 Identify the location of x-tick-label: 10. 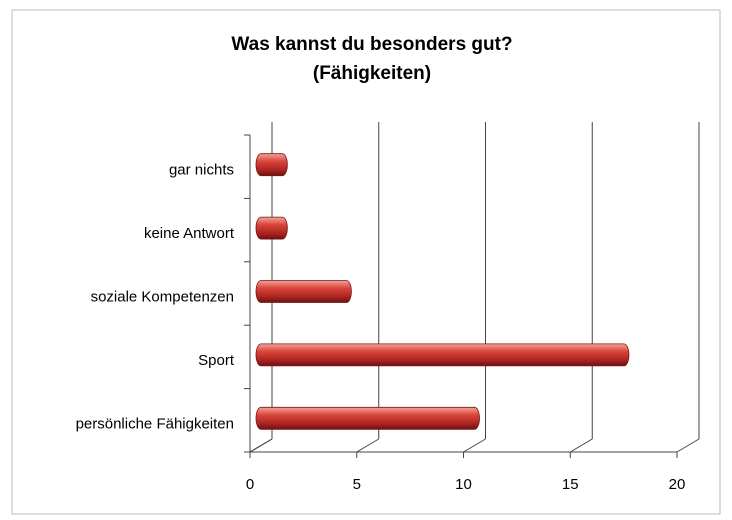
(463, 484).